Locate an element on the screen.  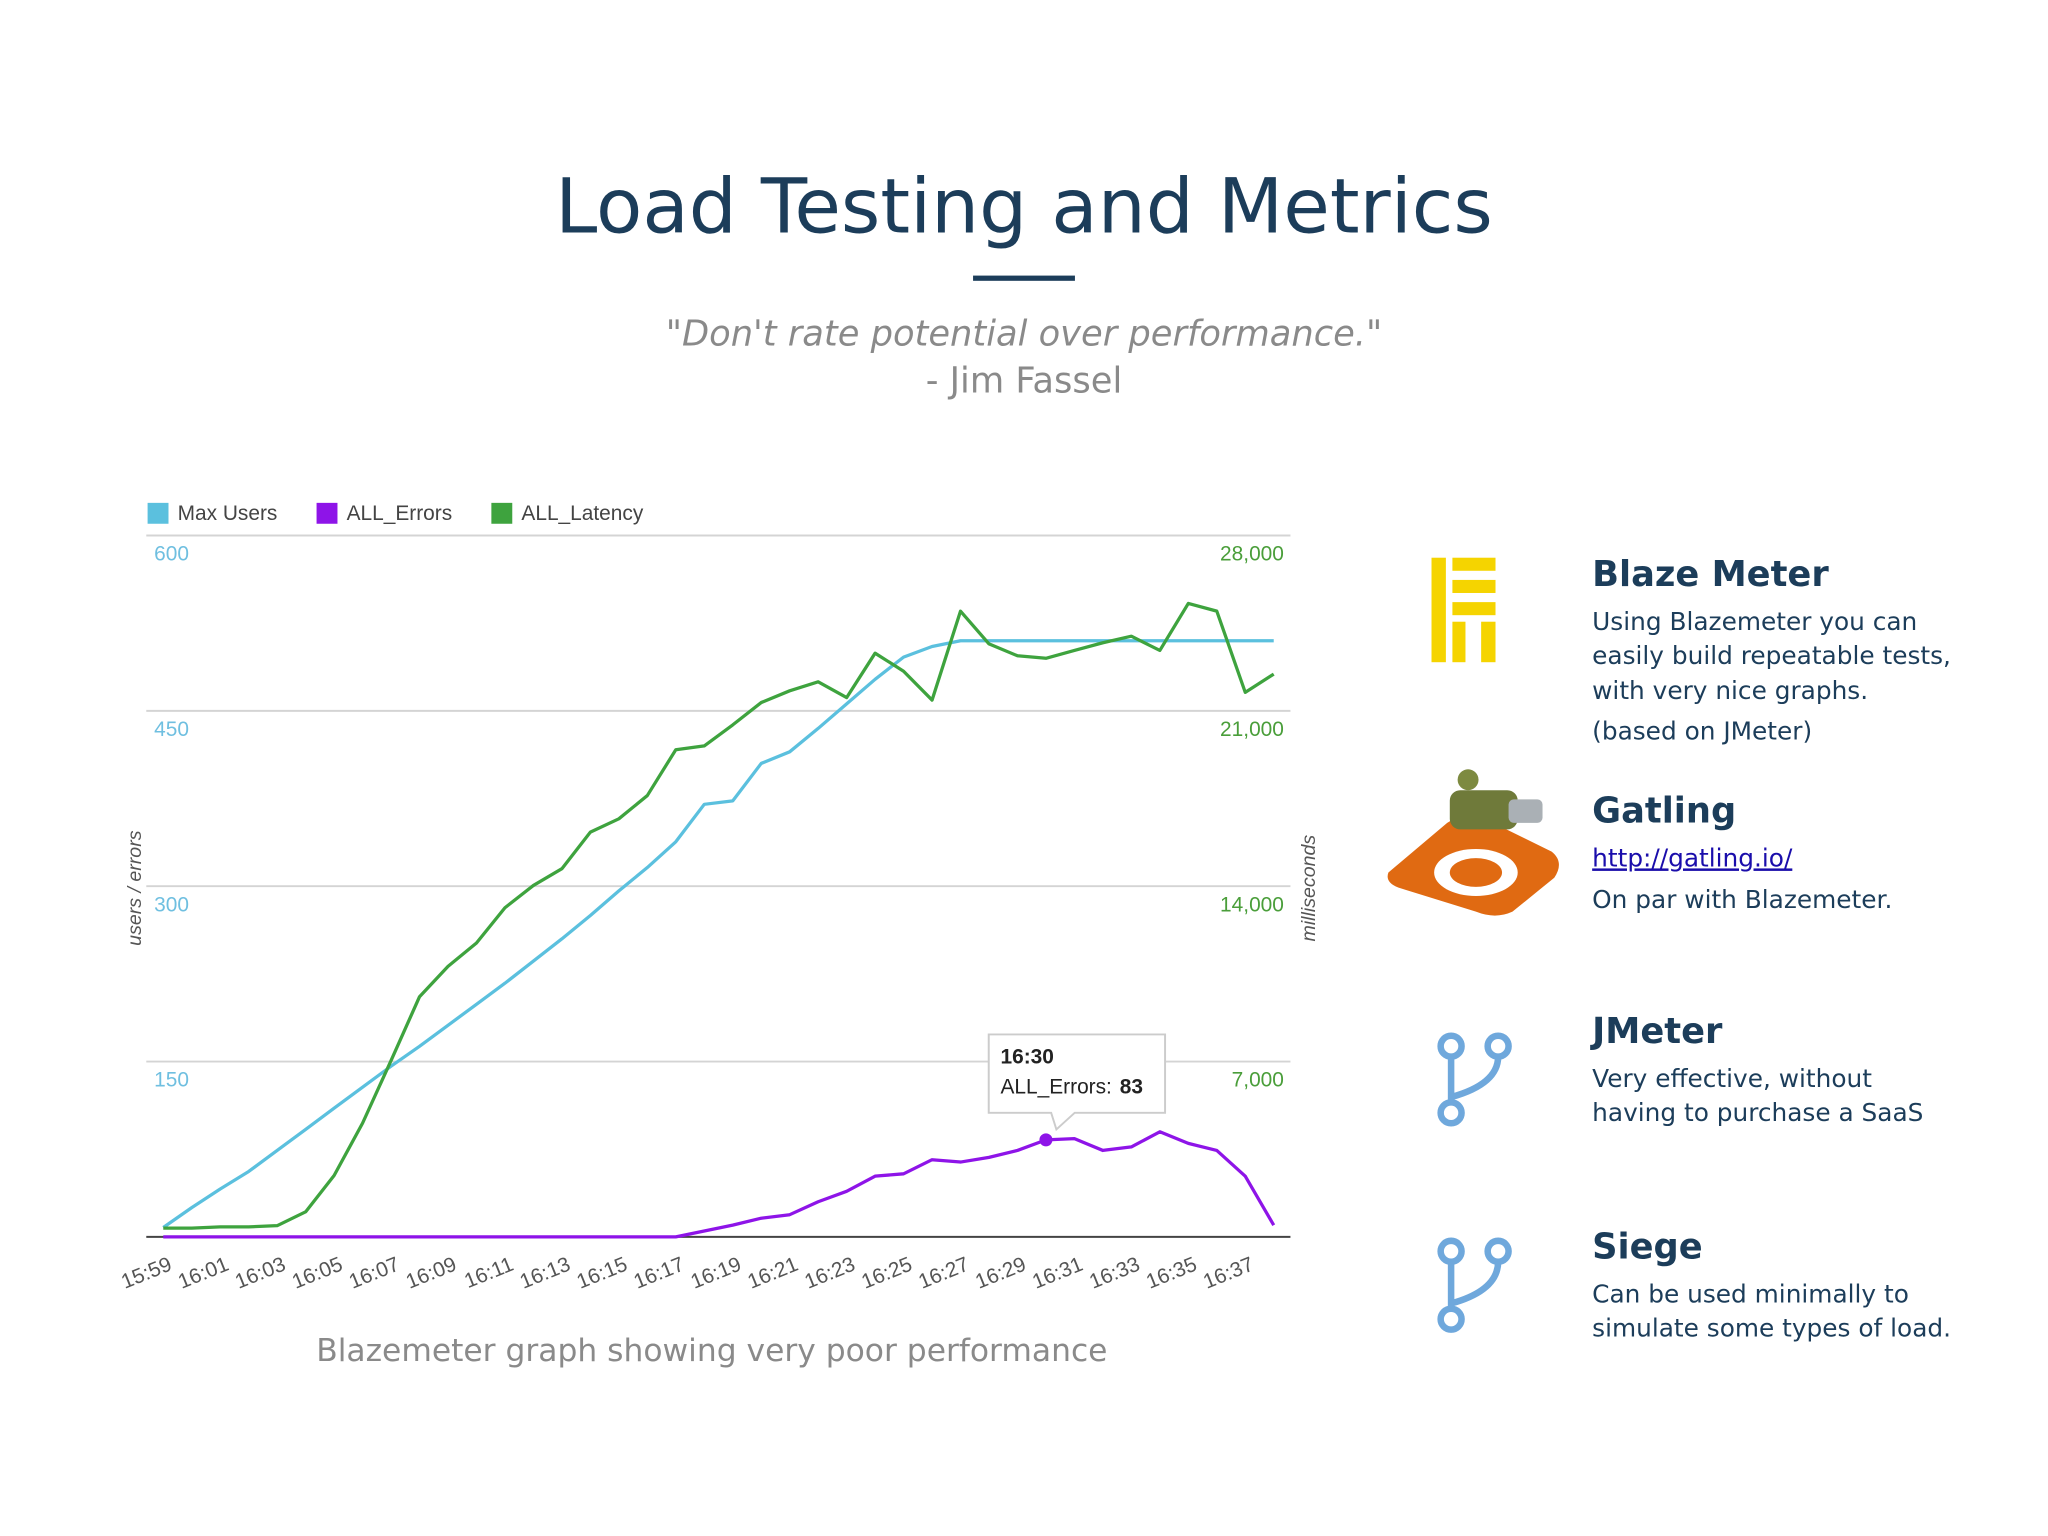
tooltip-box is located at coordinates (1077, 1082).